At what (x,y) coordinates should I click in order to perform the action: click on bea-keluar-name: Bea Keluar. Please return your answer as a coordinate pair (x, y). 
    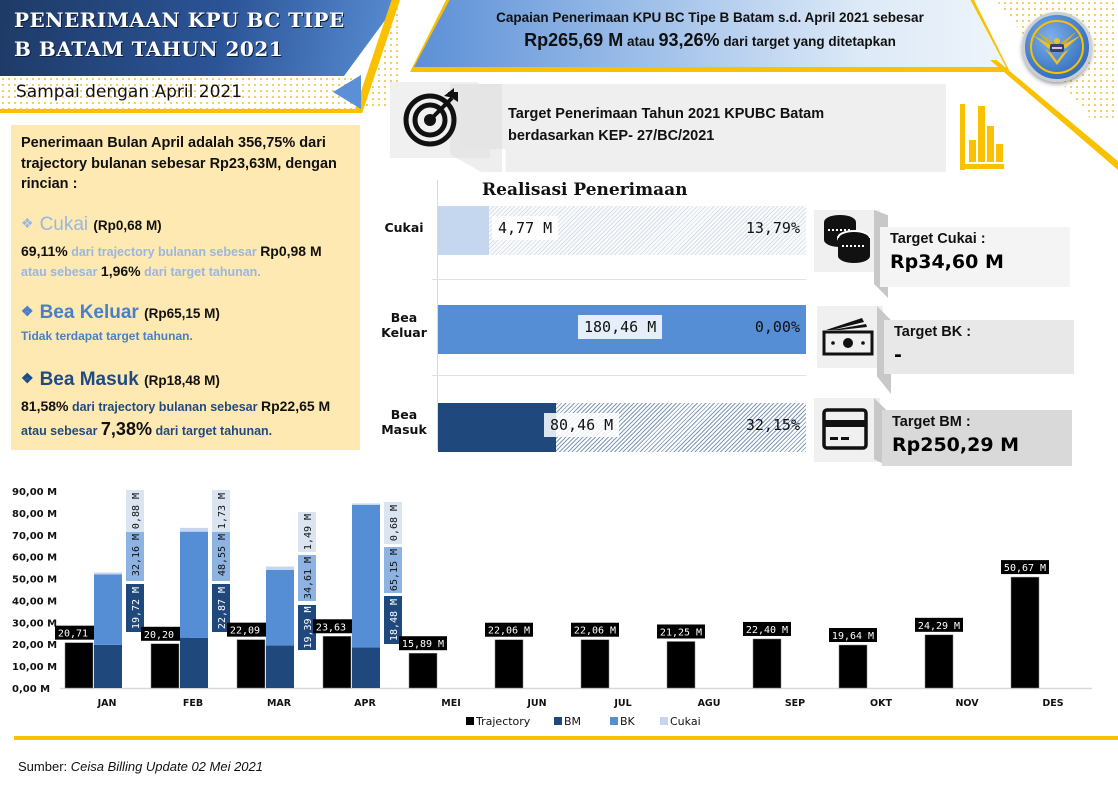
    Looking at the image, I should click on (89, 312).